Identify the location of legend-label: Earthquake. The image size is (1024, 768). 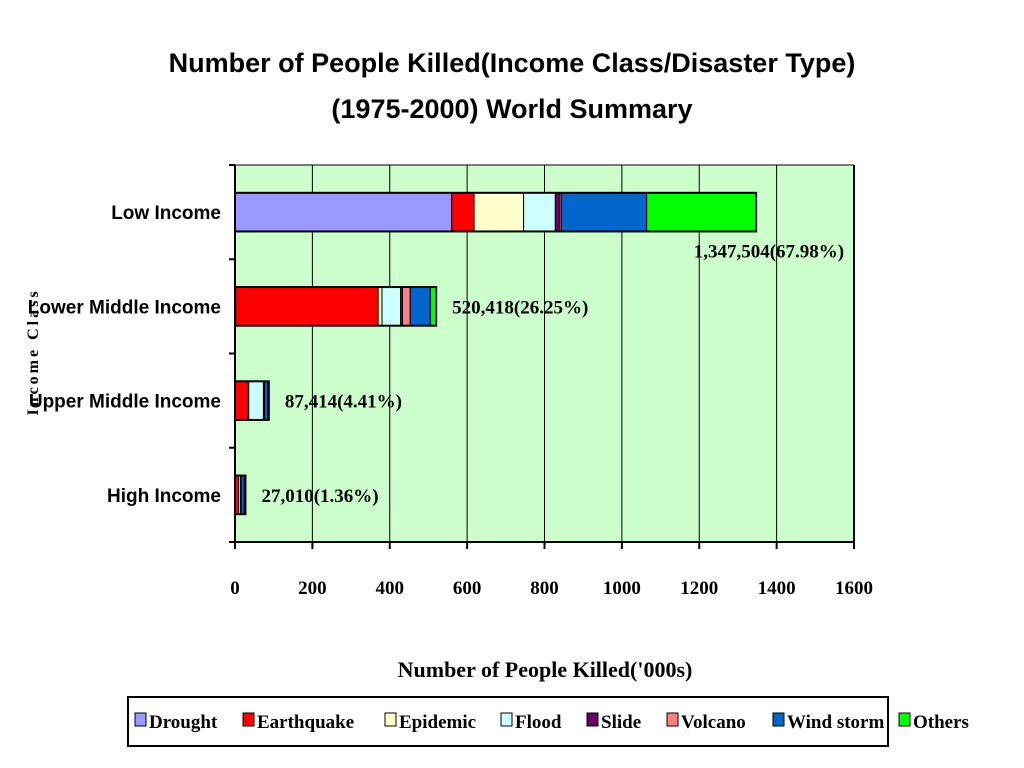
(305, 722).